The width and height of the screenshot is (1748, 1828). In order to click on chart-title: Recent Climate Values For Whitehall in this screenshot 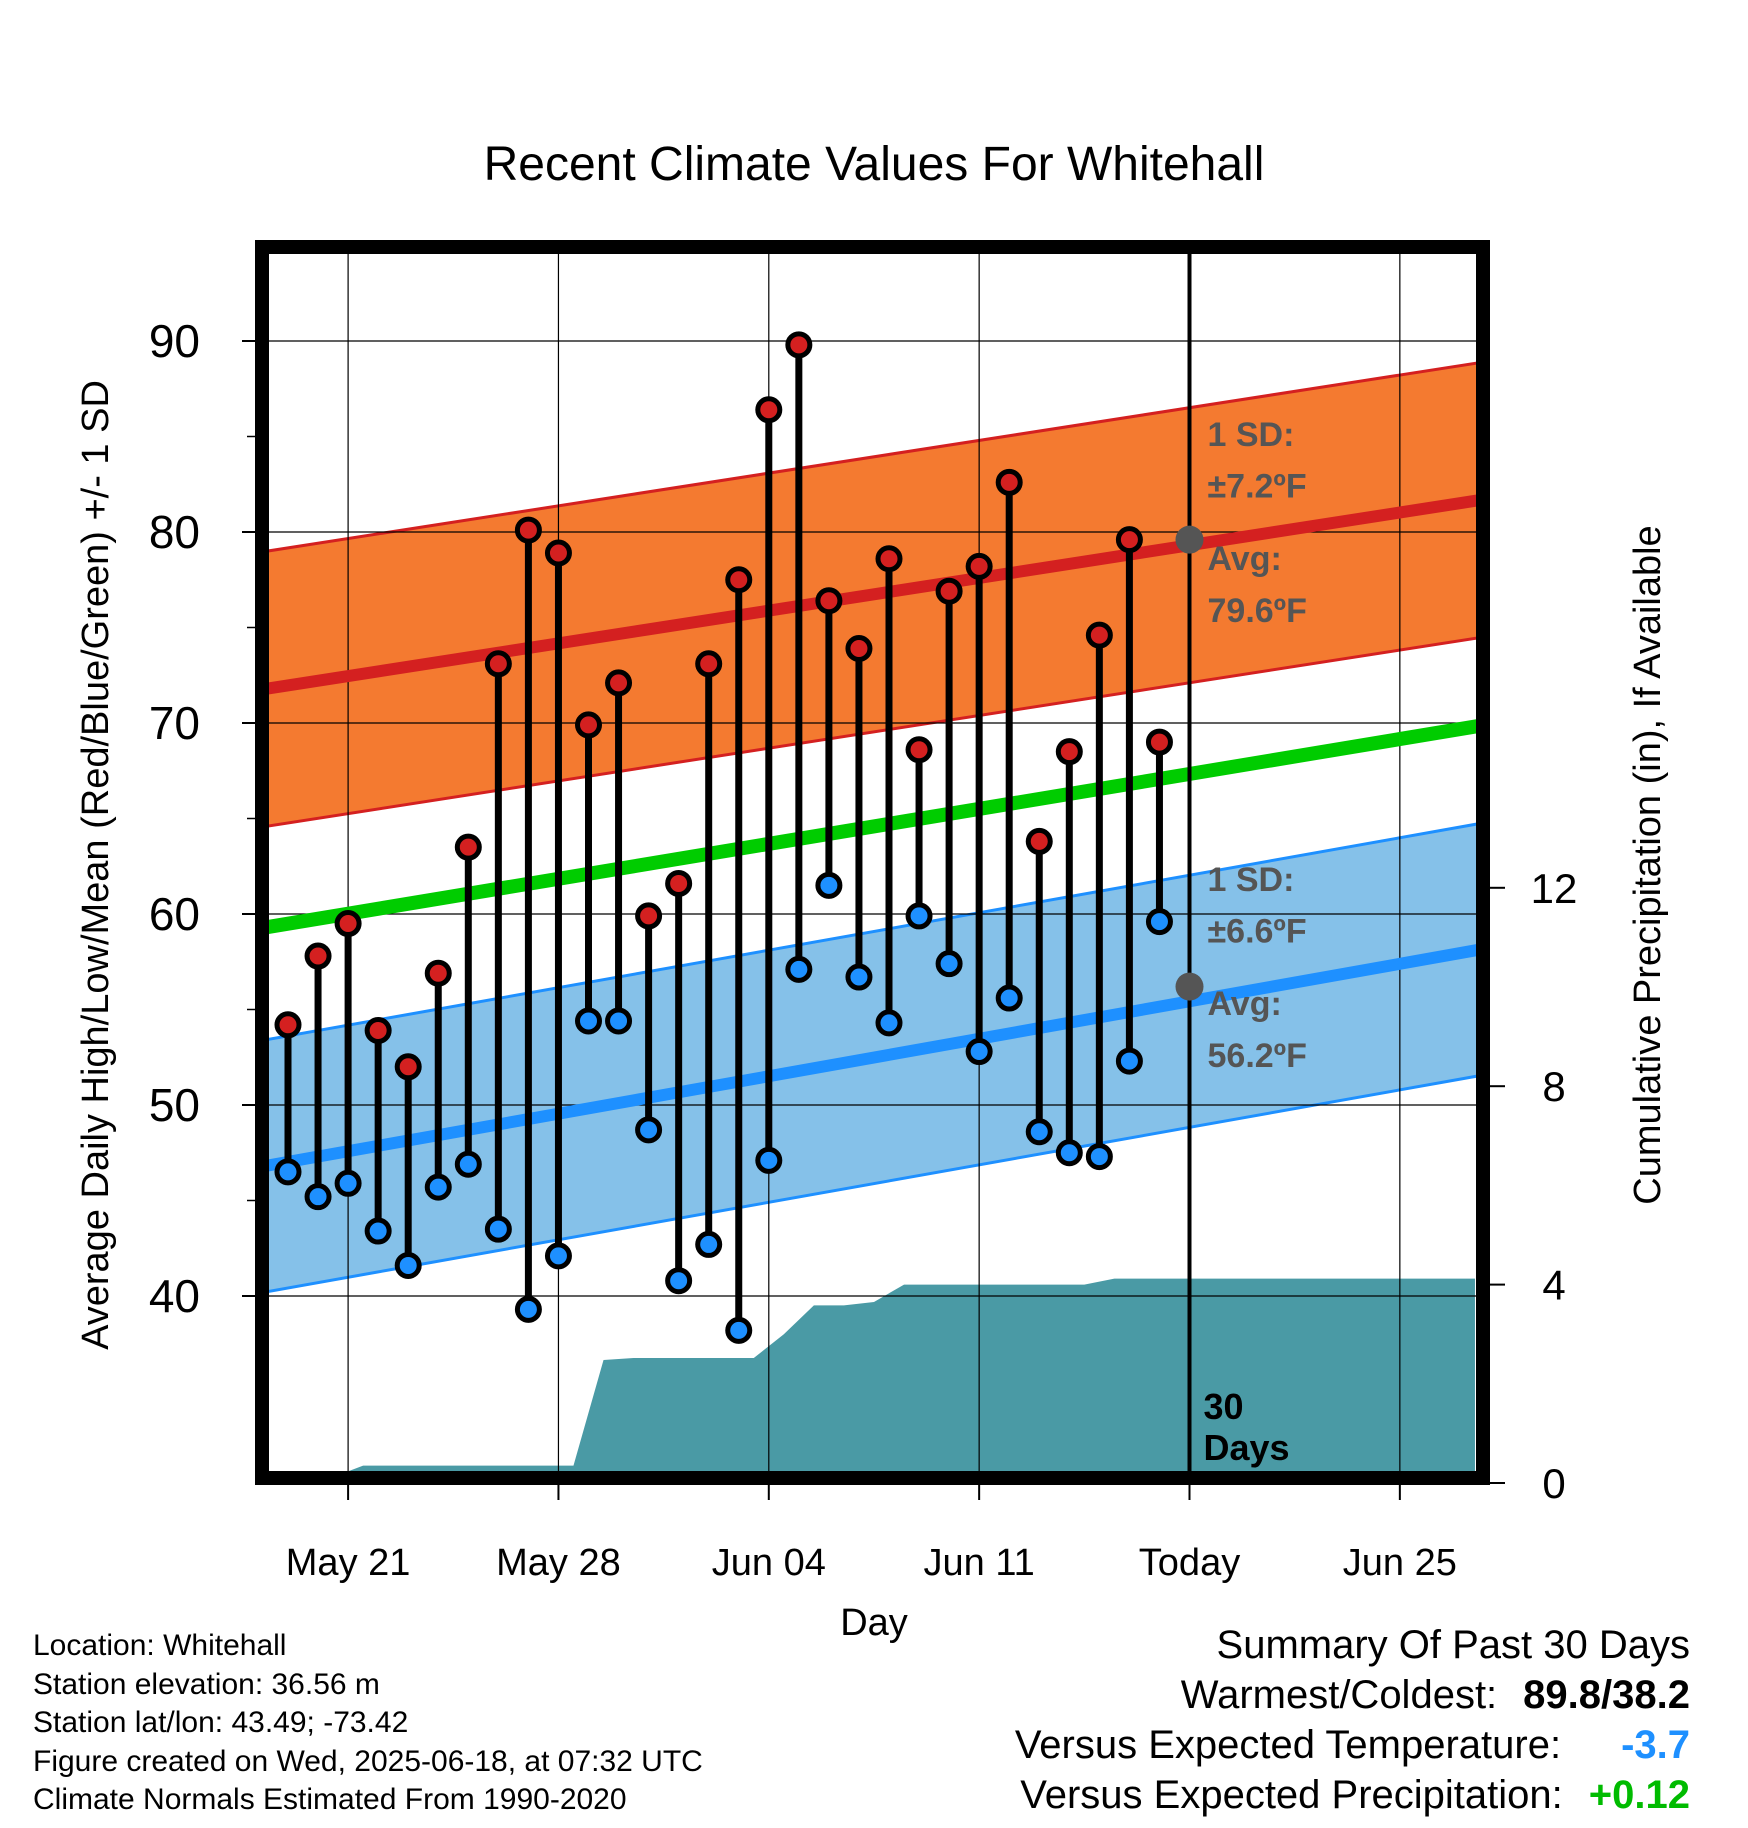, I will do `click(874, 164)`.